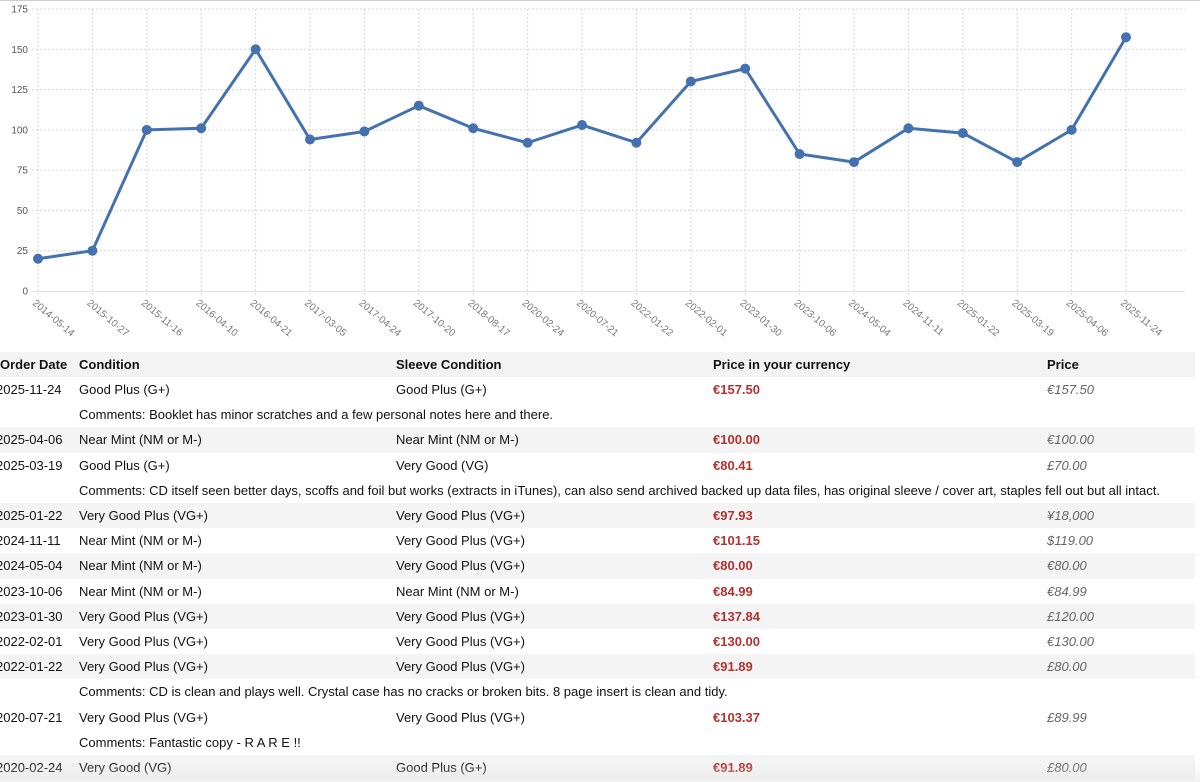 This screenshot has width=1200, height=782. Describe the element at coordinates (23, 171) in the screenshot. I see `y-tick-label: 75` at that location.